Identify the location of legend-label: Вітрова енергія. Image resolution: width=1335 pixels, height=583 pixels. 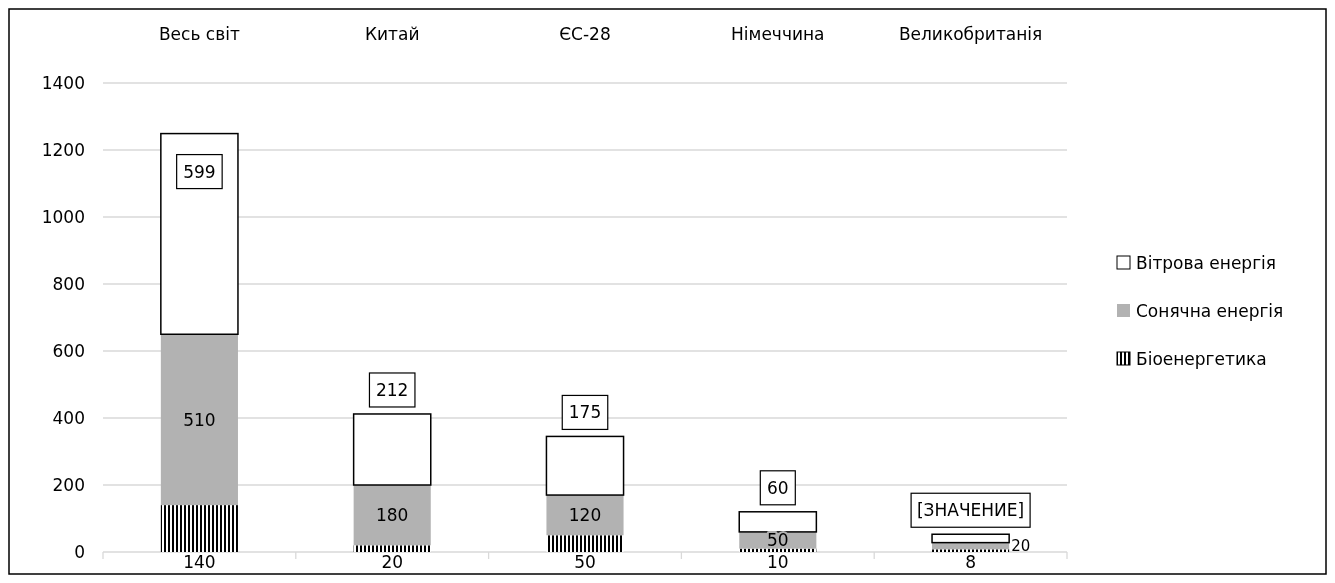
(1206, 263).